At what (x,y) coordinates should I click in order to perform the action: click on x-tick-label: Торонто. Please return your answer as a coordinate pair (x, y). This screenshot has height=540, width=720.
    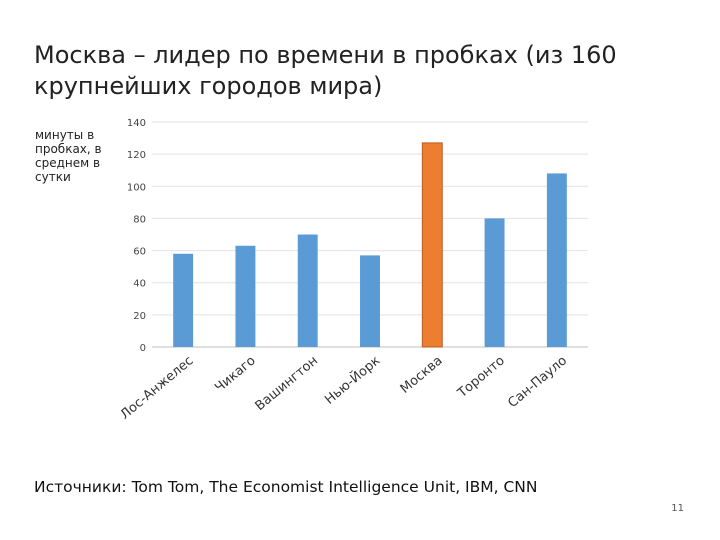
    Looking at the image, I should click on (480, 377).